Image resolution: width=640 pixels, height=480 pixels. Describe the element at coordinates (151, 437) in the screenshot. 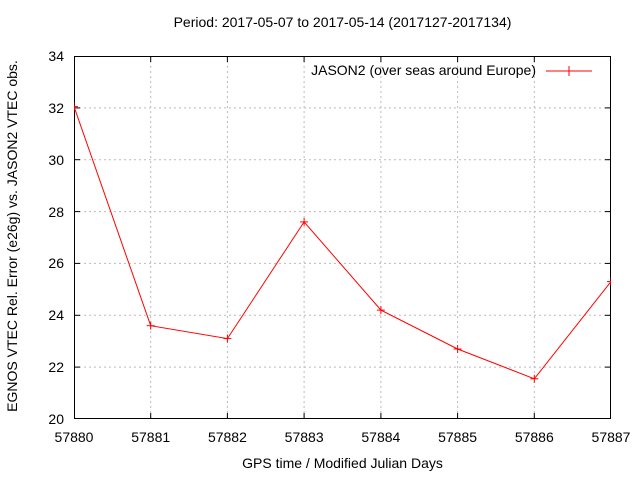

I see `x-tick-label: 57881` at that location.